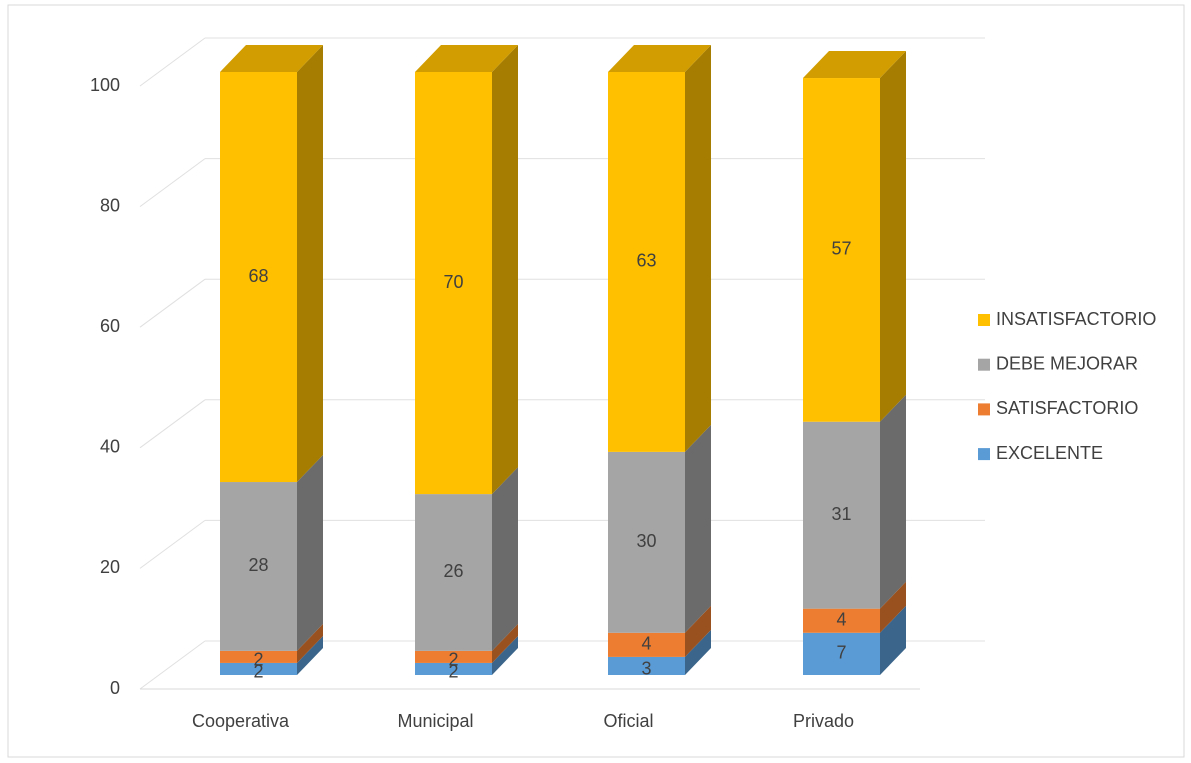 This screenshot has width=1191, height=763. I want to click on data-label: 3, so click(646, 669).